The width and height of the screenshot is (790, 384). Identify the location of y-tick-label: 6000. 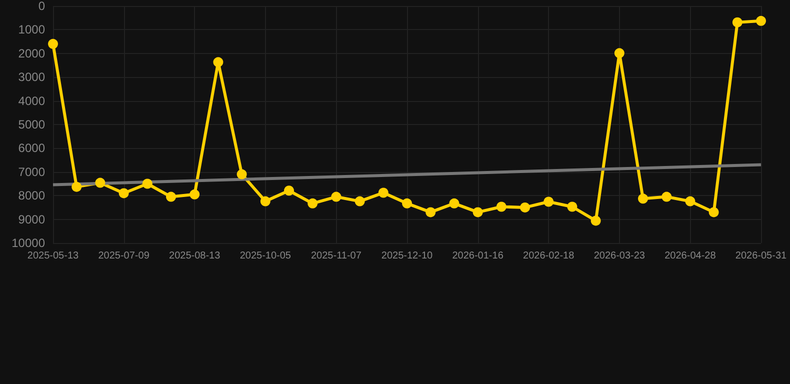
(32, 148).